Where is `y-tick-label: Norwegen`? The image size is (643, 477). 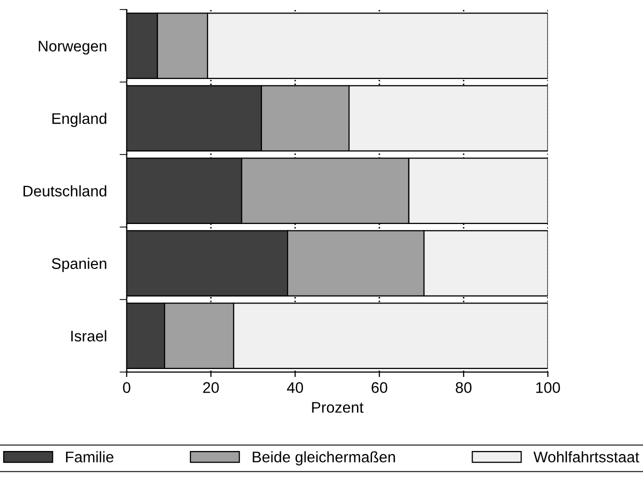 y-tick-label: Norwegen is located at coordinates (72, 47).